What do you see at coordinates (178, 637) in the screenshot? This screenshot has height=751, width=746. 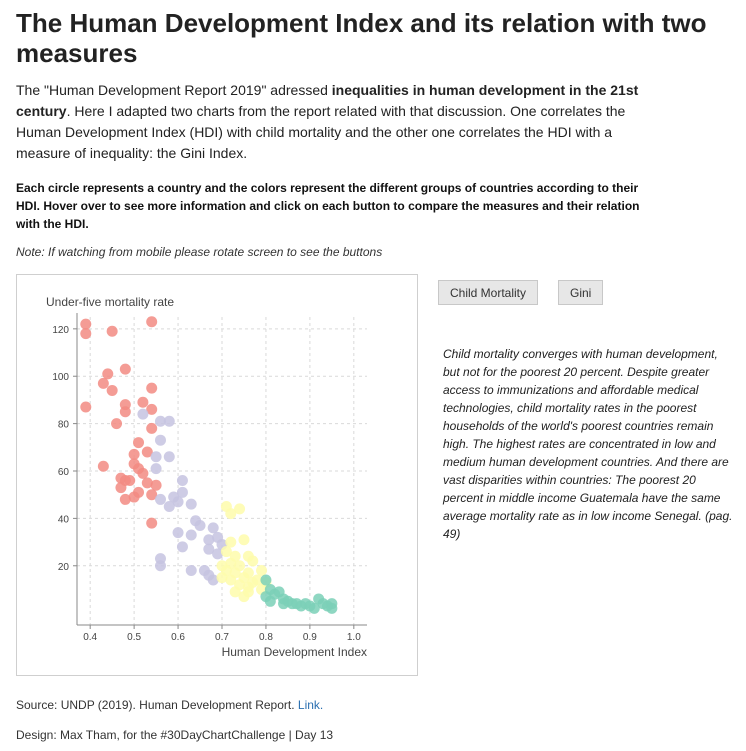 I see `x-tick-label: 0.6` at bounding box center [178, 637].